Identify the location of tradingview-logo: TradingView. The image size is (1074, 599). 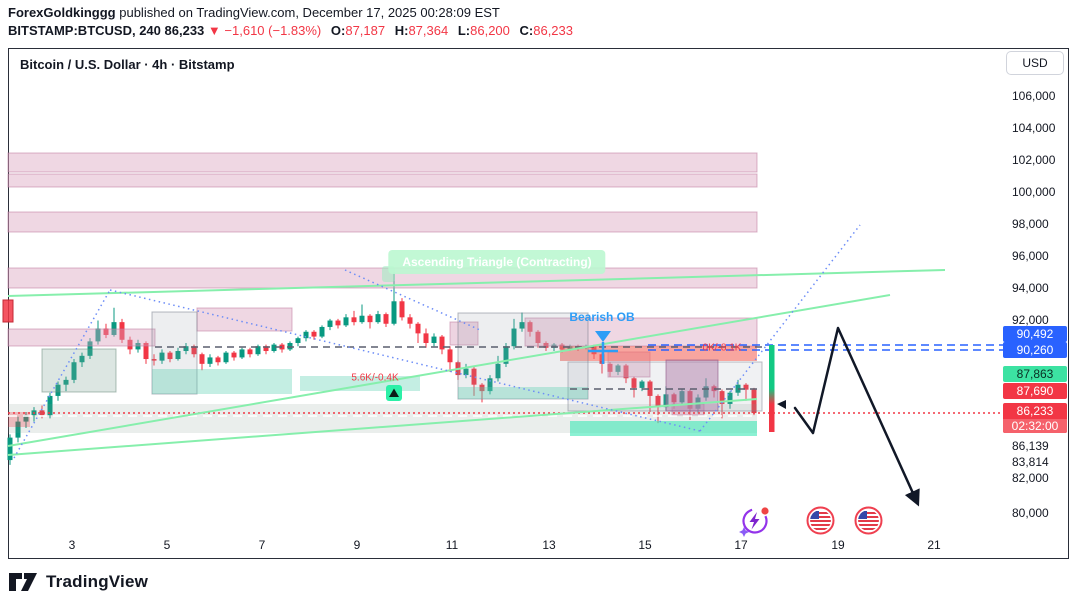
(78, 582).